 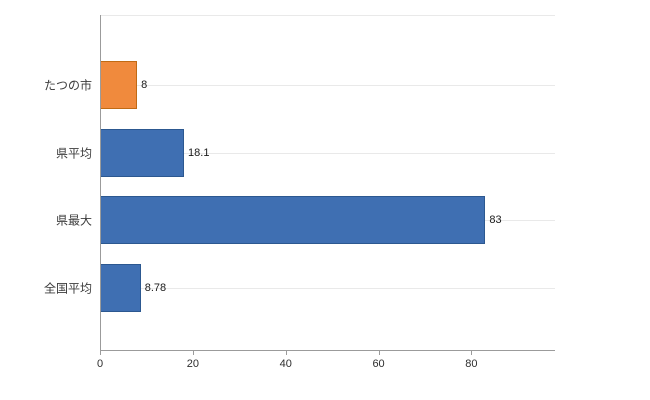 I want to click on category-label: 全国平均, so click(x=67, y=288).